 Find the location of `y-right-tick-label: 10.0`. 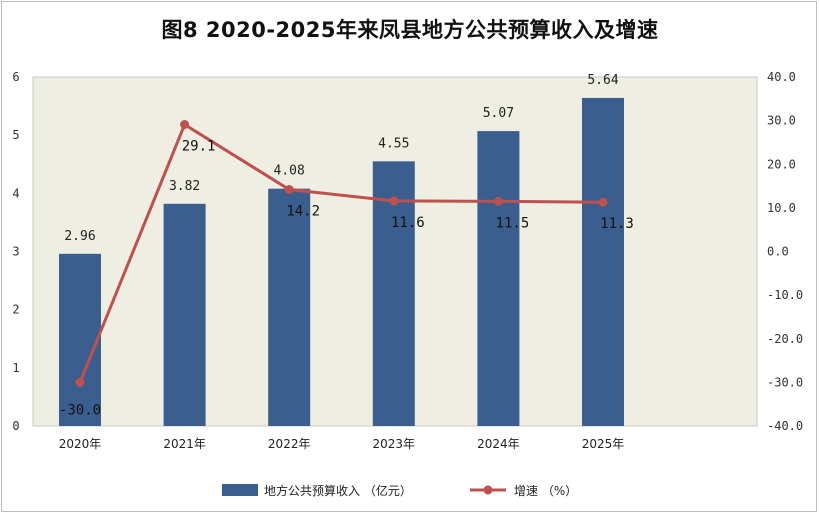

y-right-tick-label: 10.0 is located at coordinates (781, 208).